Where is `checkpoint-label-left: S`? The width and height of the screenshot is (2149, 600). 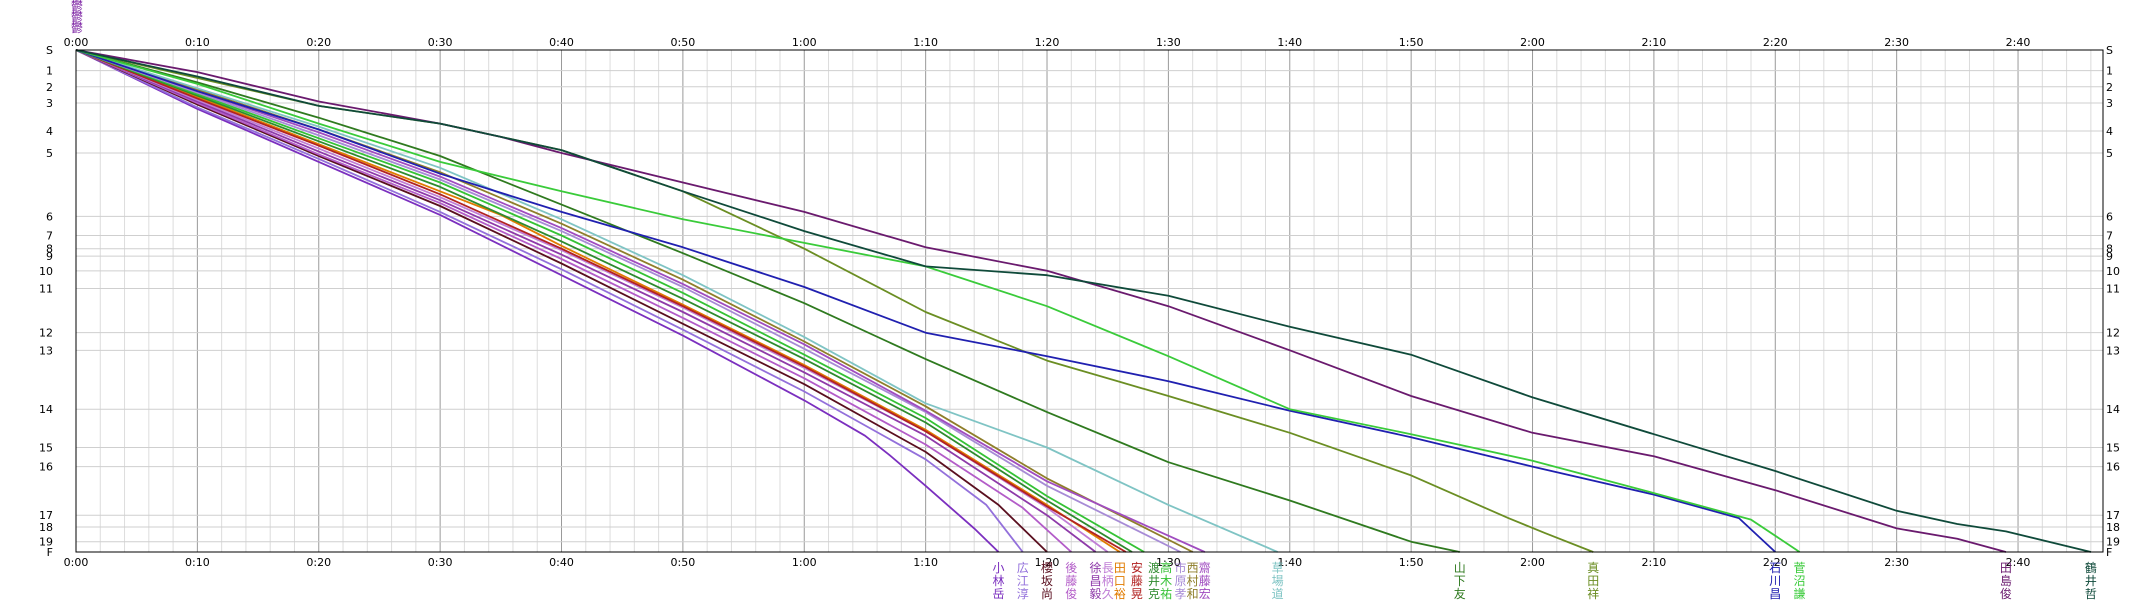 checkpoint-label-left: S is located at coordinates (49, 50).